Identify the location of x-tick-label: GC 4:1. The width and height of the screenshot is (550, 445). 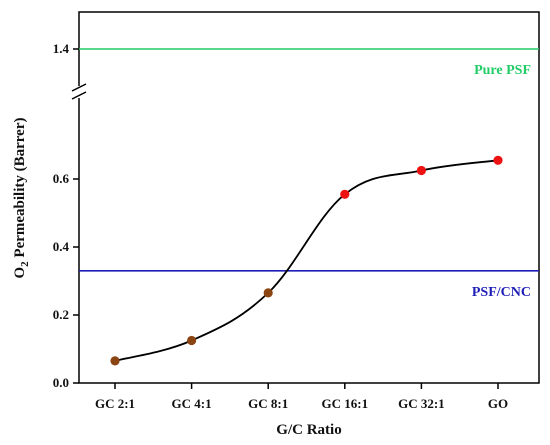
(192, 403).